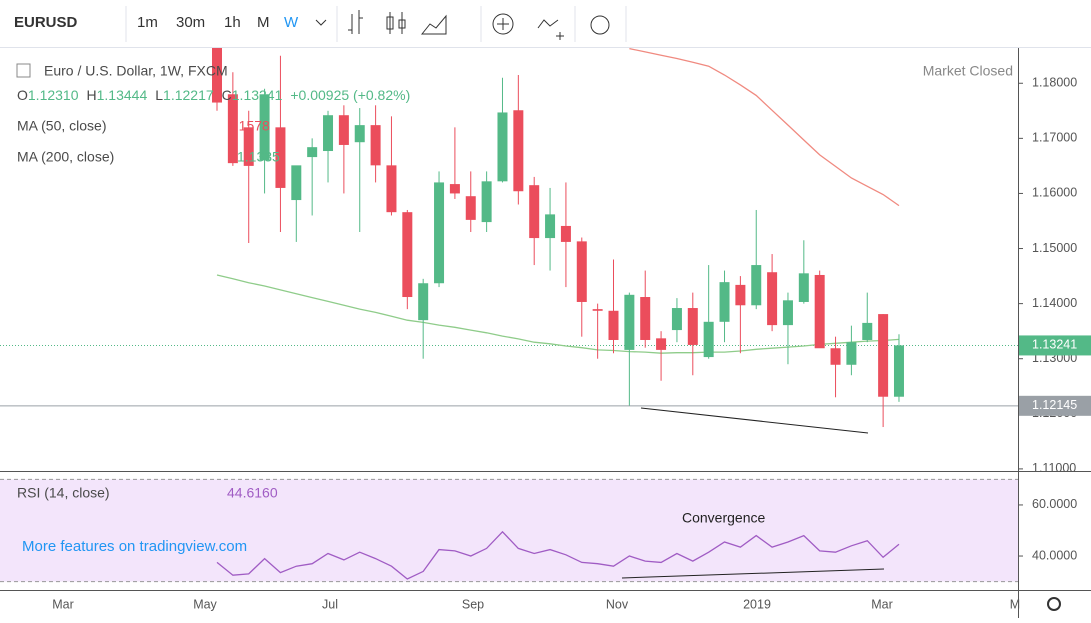 The width and height of the screenshot is (1091, 623). Describe the element at coordinates (23, 70) in the screenshot. I see `collapse-icon` at that location.